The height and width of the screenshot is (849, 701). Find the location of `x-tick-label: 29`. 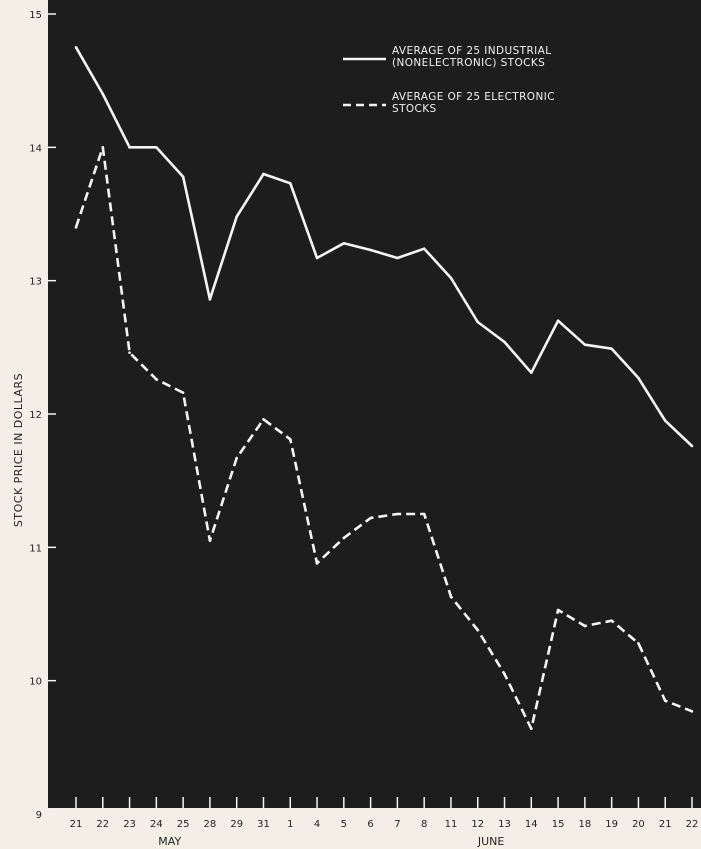

x-tick-label: 29 is located at coordinates (236, 824).